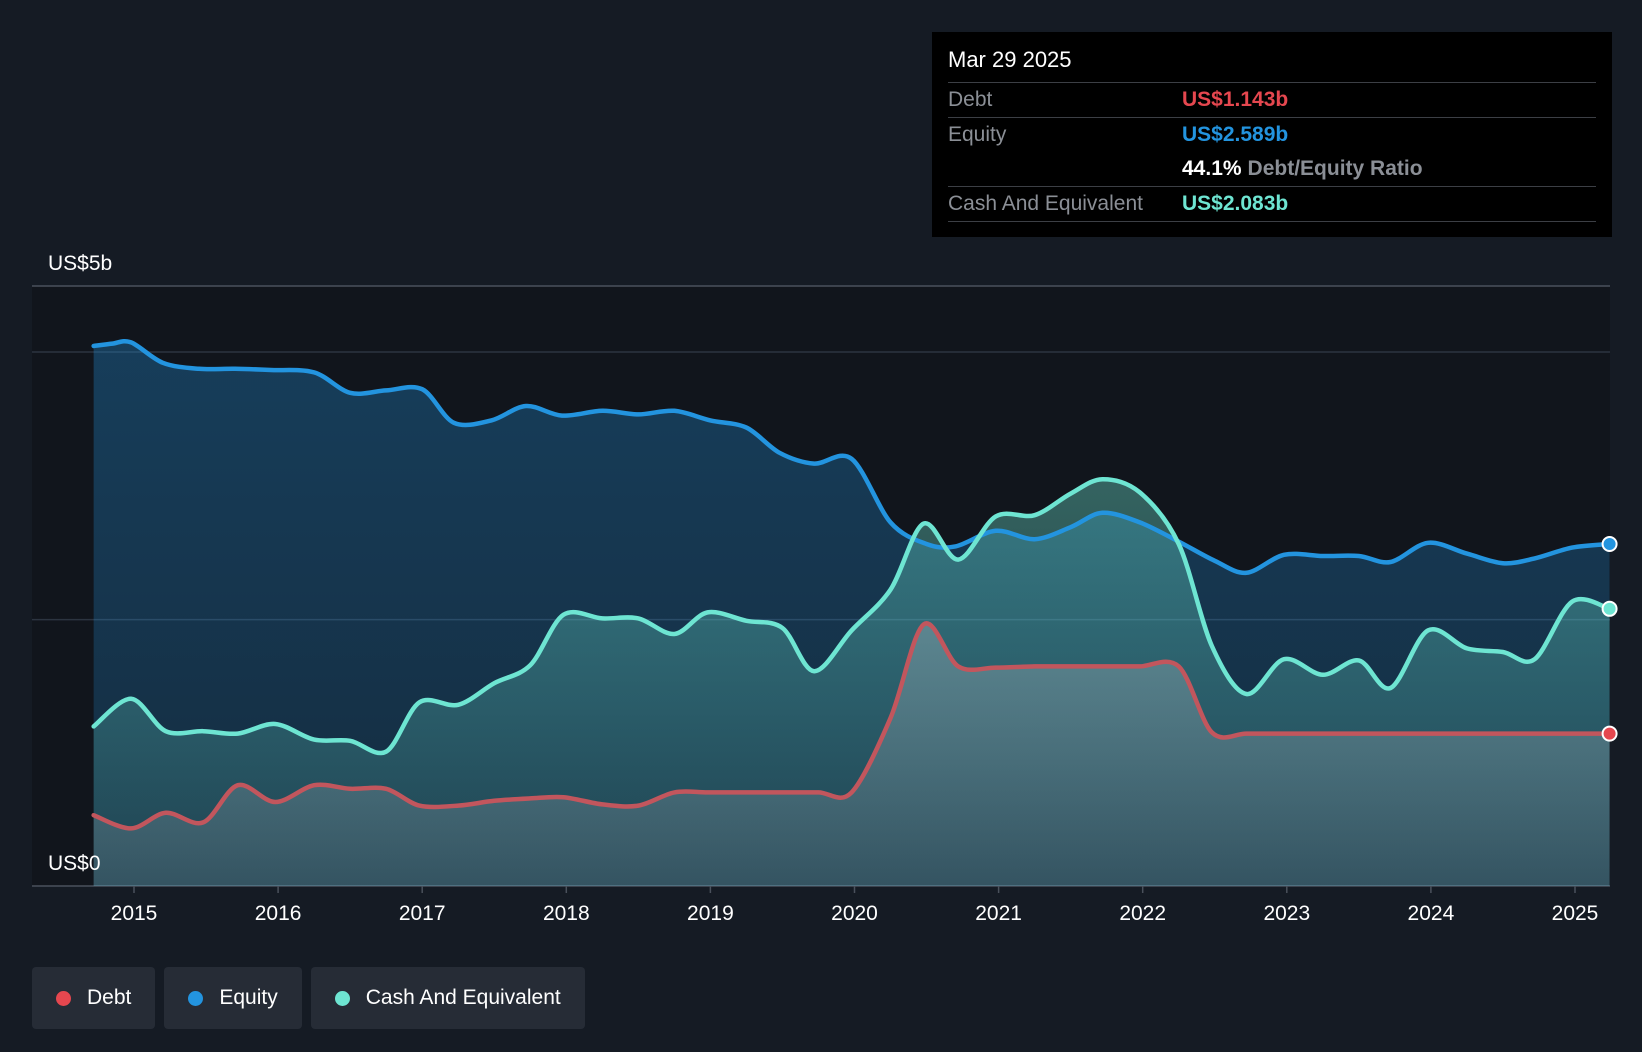 Image resolution: width=1642 pixels, height=1052 pixels. Describe the element at coordinates (74, 863) in the screenshot. I see `y-axis-bottom-label: US$0` at that location.